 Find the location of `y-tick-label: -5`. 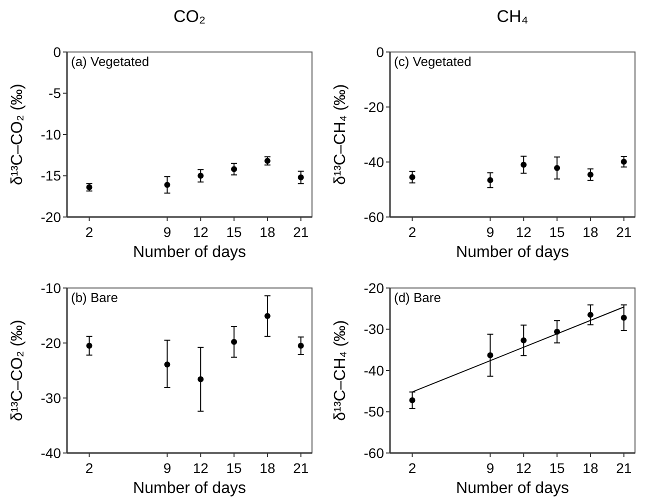

y-tick-label: -5 is located at coordinates (55, 93).